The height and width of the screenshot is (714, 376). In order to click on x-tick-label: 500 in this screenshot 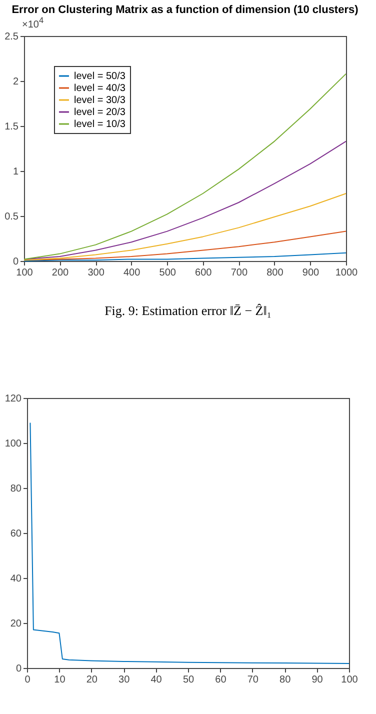, I will do `click(167, 273)`.